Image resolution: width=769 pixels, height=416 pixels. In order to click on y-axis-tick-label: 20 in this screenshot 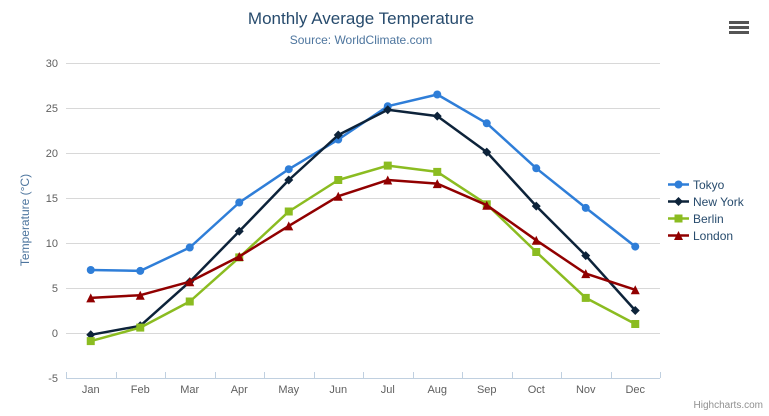, I will do `click(52, 154)`.